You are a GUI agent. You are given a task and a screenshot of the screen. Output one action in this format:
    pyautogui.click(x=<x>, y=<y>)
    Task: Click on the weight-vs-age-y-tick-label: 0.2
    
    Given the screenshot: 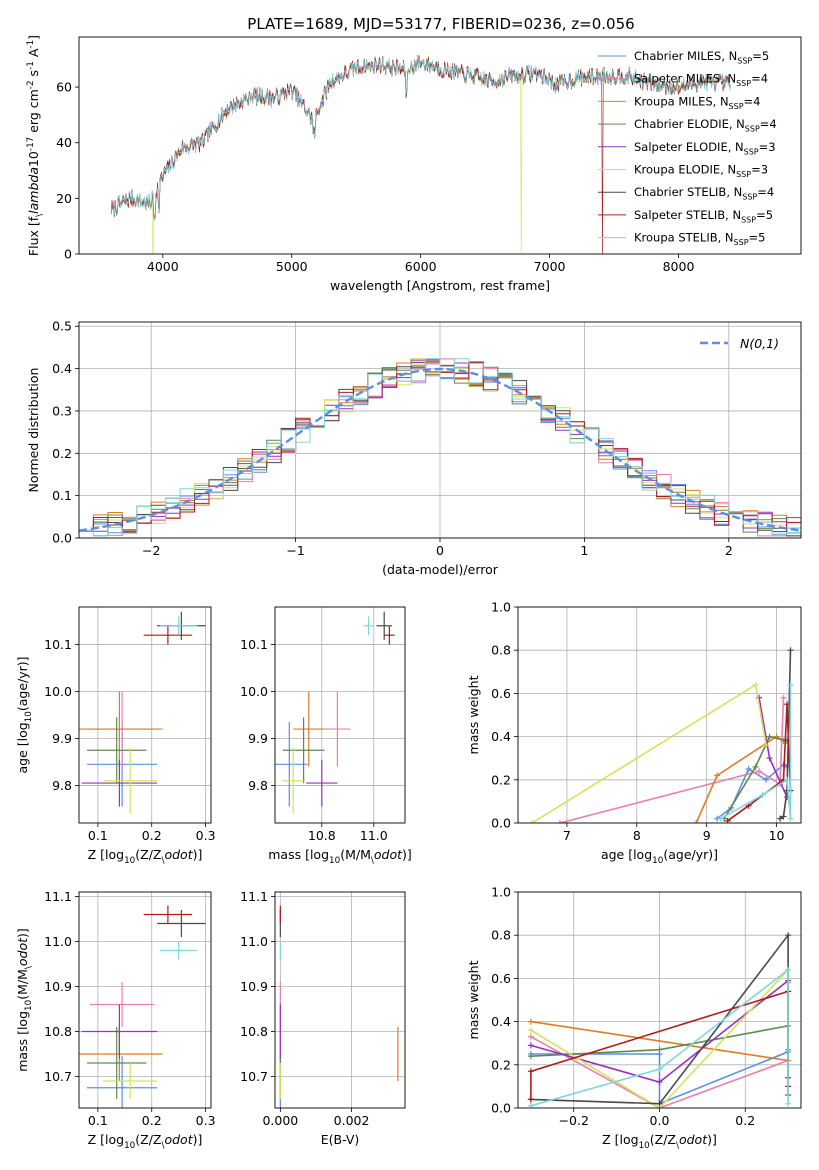 What is the action you would take?
    pyautogui.click(x=501, y=779)
    